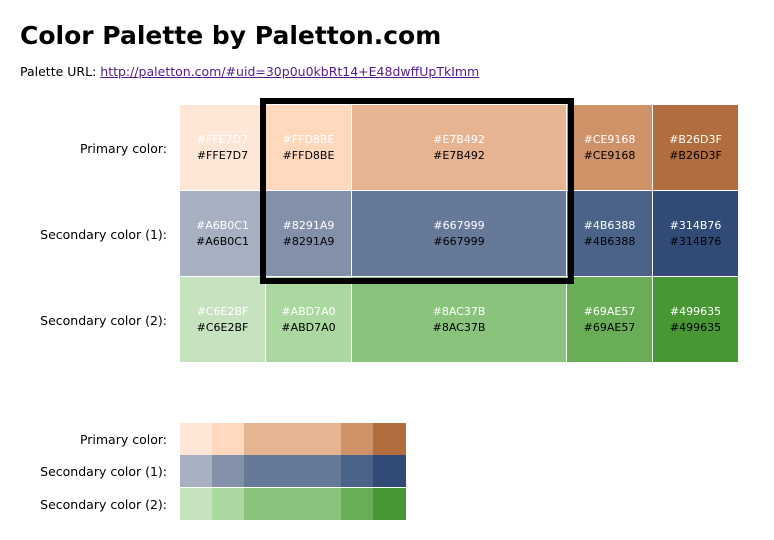 Image resolution: width=774 pixels, height=540 pixels. Describe the element at coordinates (609, 241) in the screenshot. I see `hex-label-dark: #4B6388` at that location.